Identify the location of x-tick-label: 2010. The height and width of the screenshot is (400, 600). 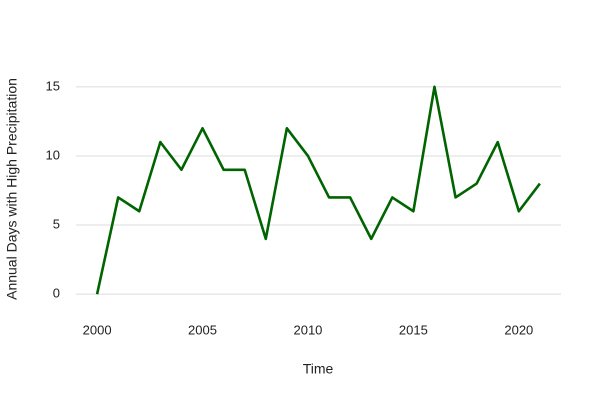
(307, 329).